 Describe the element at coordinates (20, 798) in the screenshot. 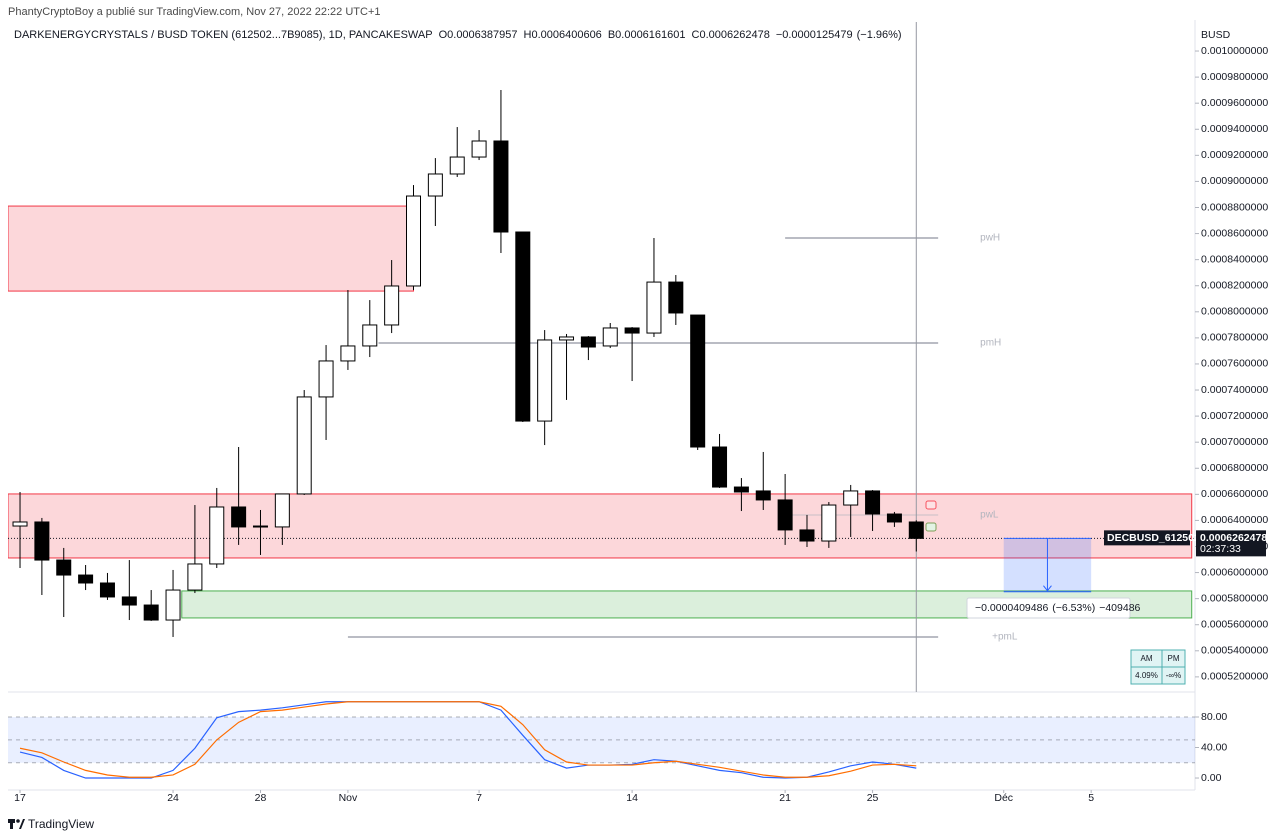

I see `x-tick-label: 17` at that location.